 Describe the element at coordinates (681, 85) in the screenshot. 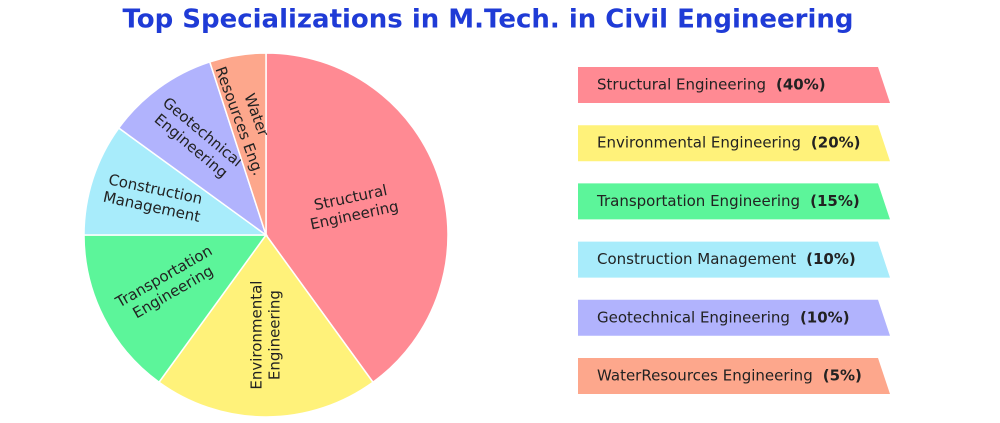

I see `legend-label: Structural Engineering` at that location.